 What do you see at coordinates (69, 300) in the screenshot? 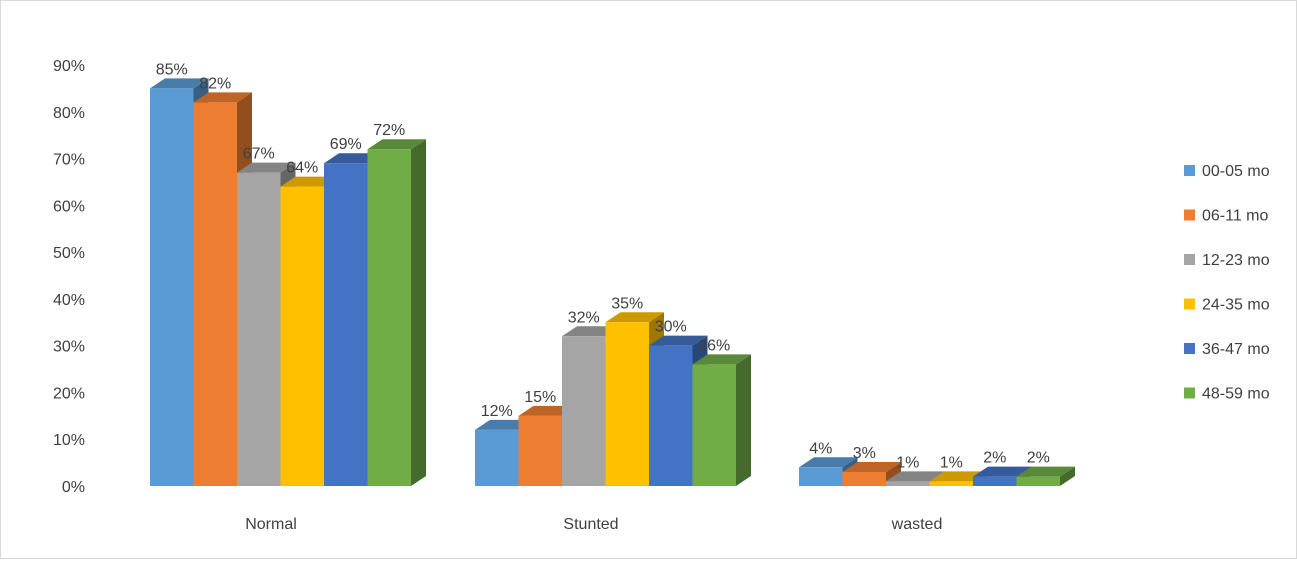
I see `y-tick-label: 40%` at bounding box center [69, 300].